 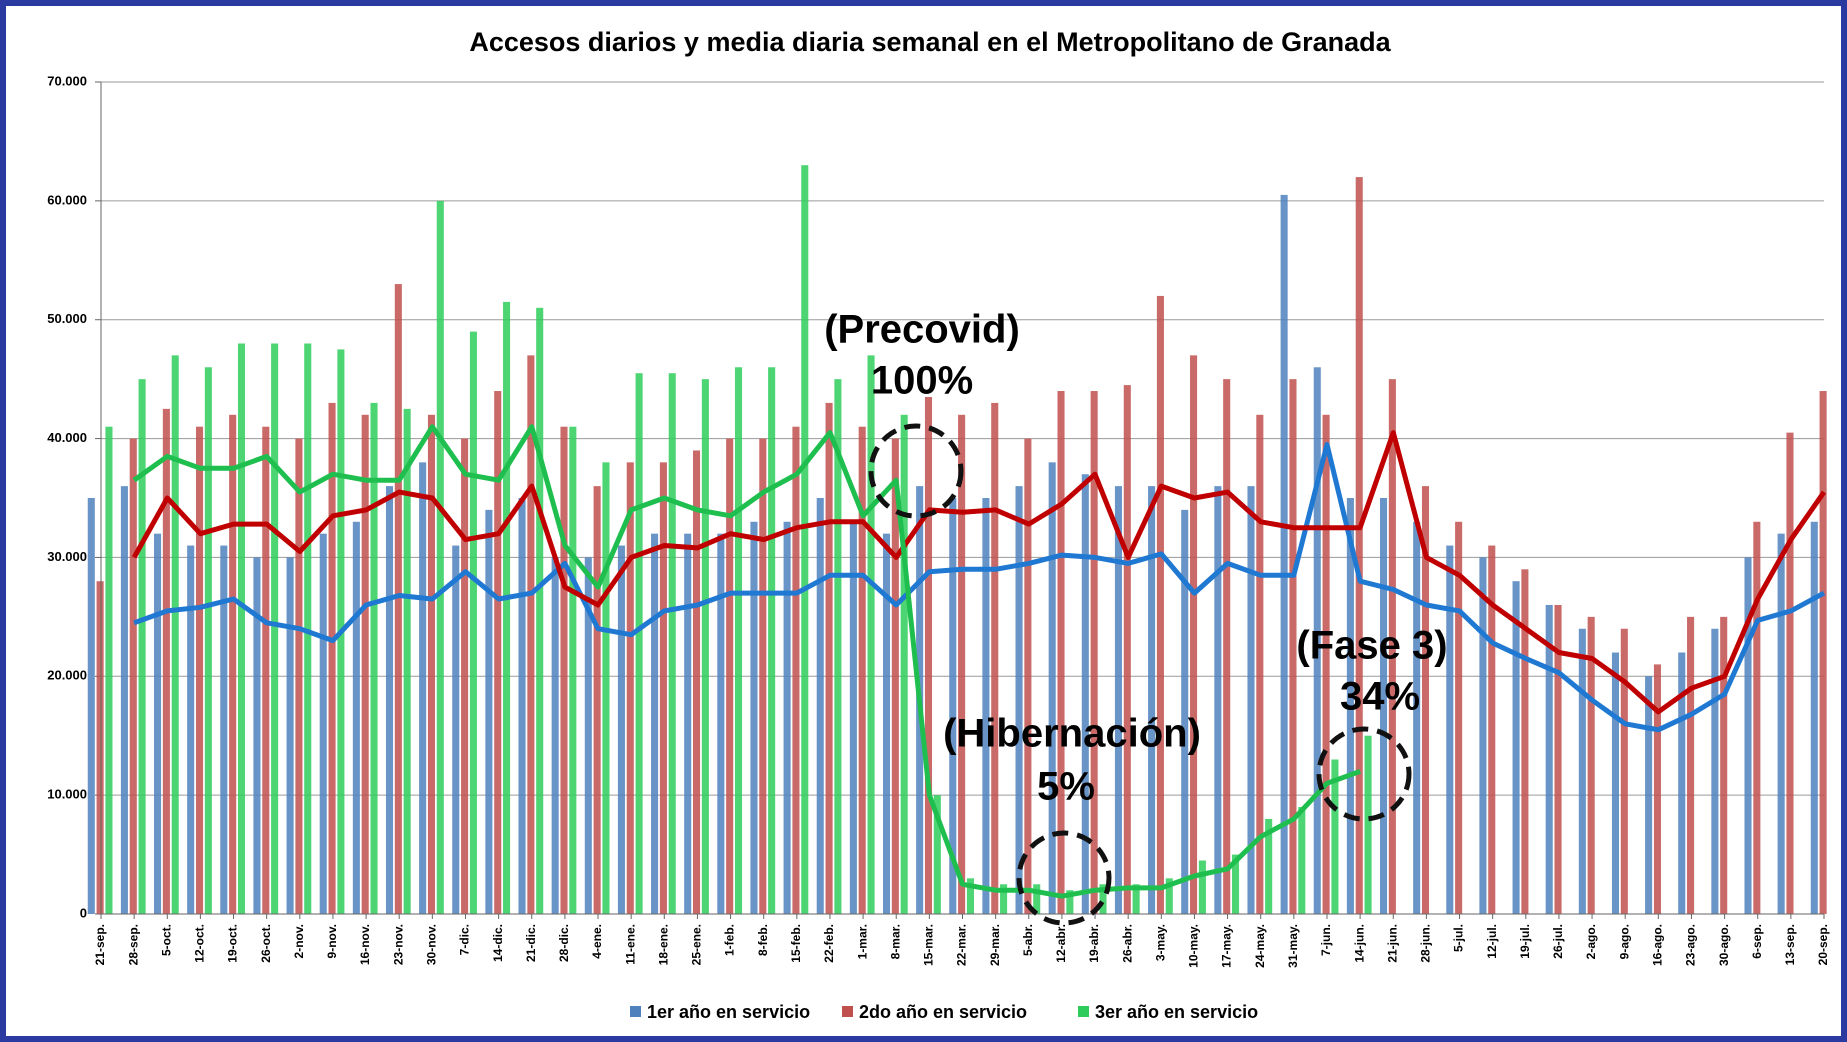 I want to click on x-tick-label: 1-feb., so click(x=730, y=940).